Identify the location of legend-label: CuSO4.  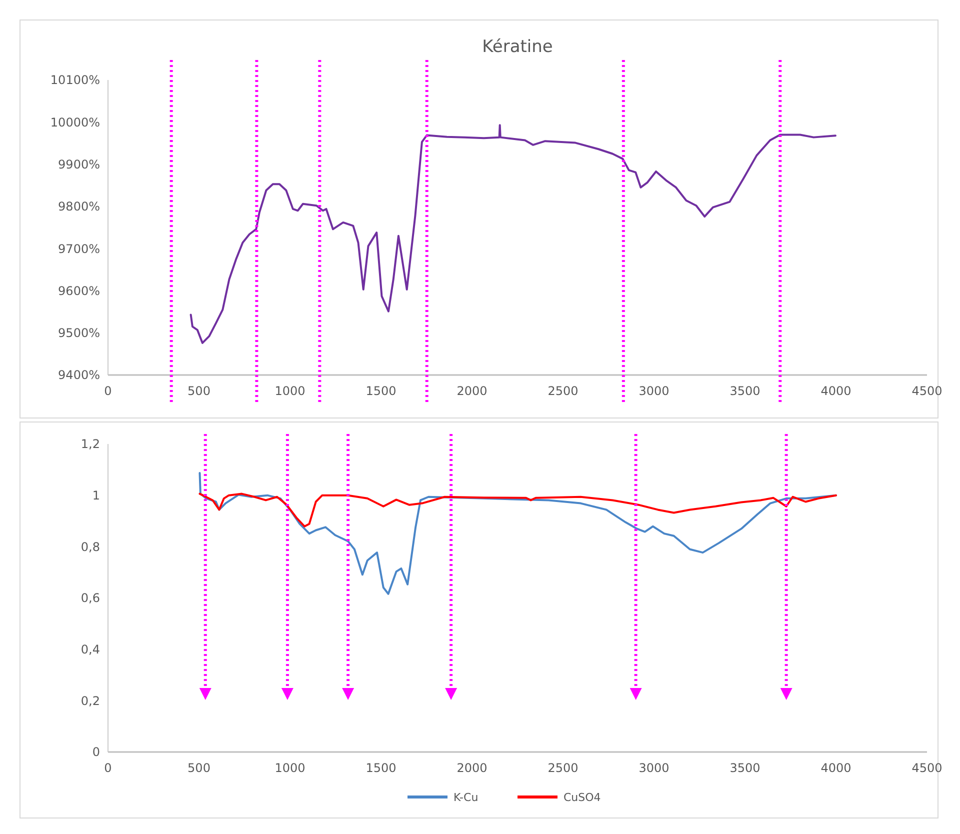
(582, 797).